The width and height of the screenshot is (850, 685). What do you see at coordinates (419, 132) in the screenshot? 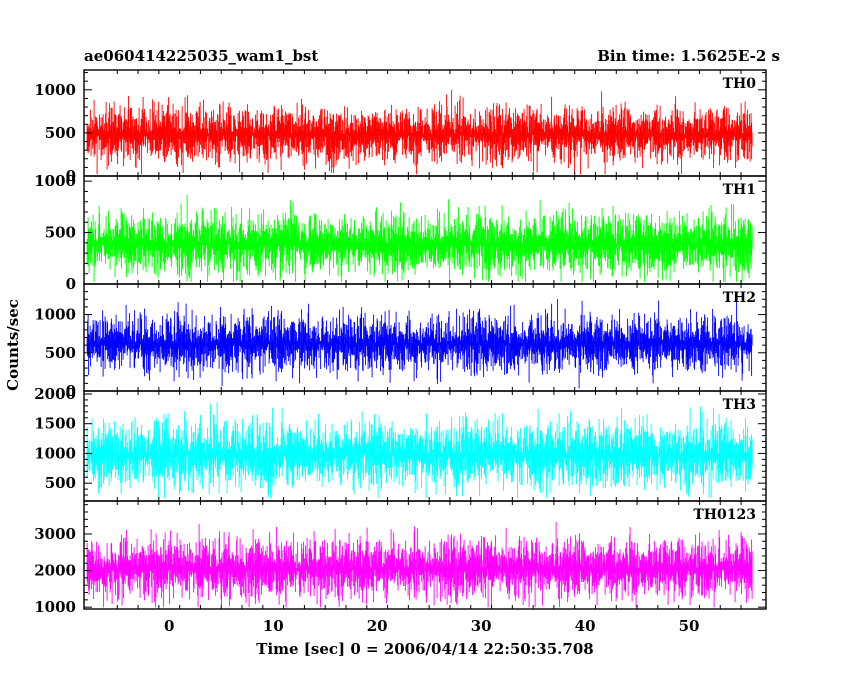
I see `series-th0` at bounding box center [419, 132].